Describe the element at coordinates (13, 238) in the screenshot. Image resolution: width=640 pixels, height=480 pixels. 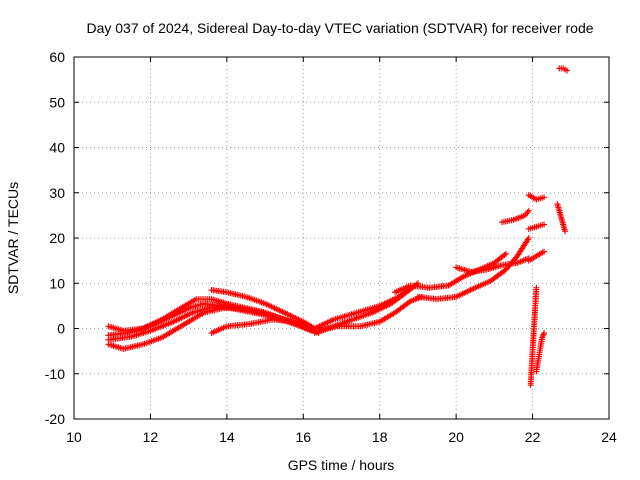
I see `y-axis-label: SDTVAR / TECUs` at that location.